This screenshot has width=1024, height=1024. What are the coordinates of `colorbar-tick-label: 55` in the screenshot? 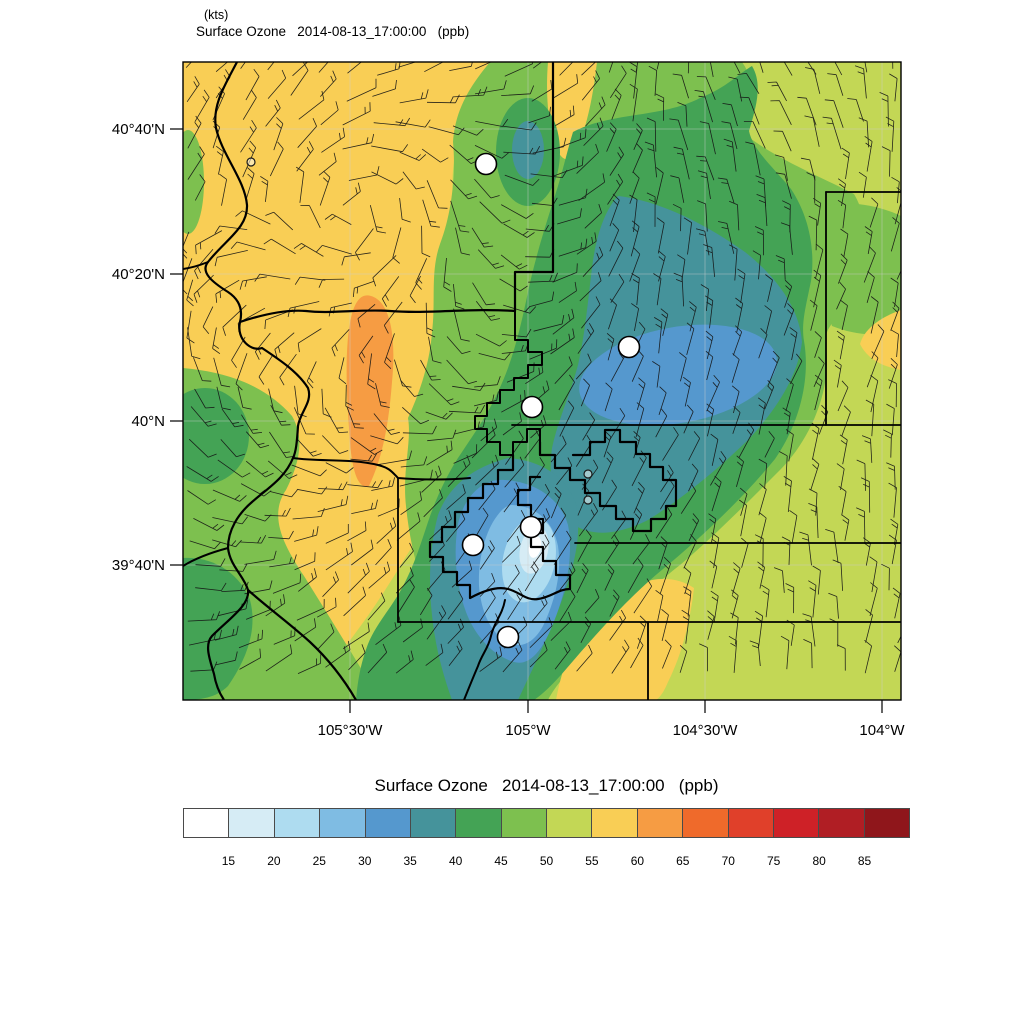 It's located at (592, 861).